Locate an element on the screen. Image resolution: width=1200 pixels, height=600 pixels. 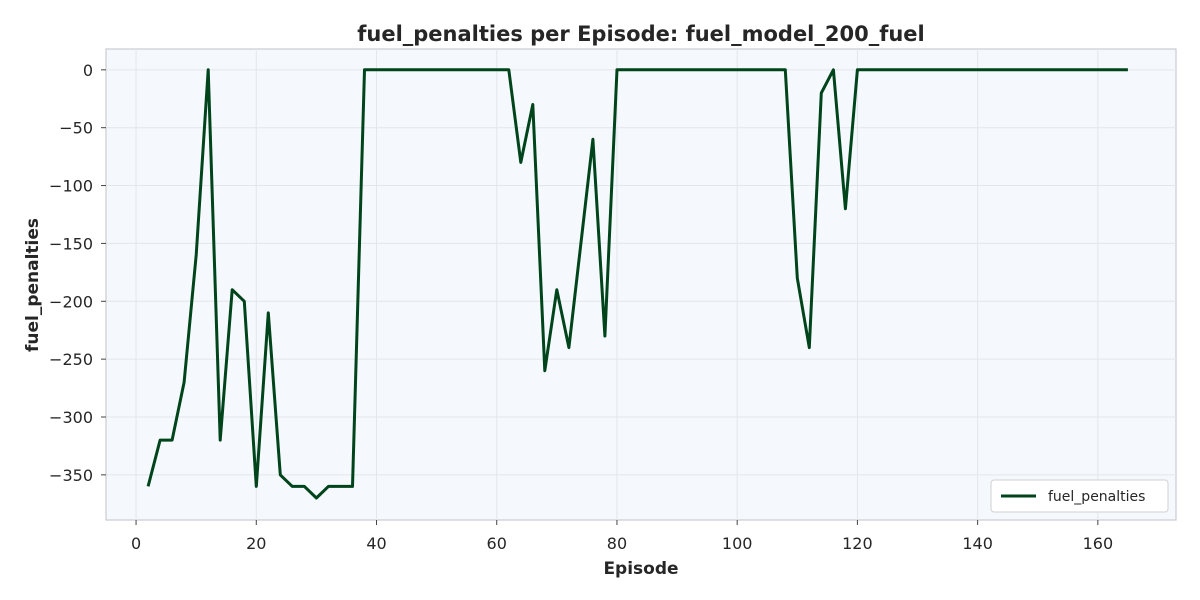
x-tick-label: 0 is located at coordinates (136, 543).